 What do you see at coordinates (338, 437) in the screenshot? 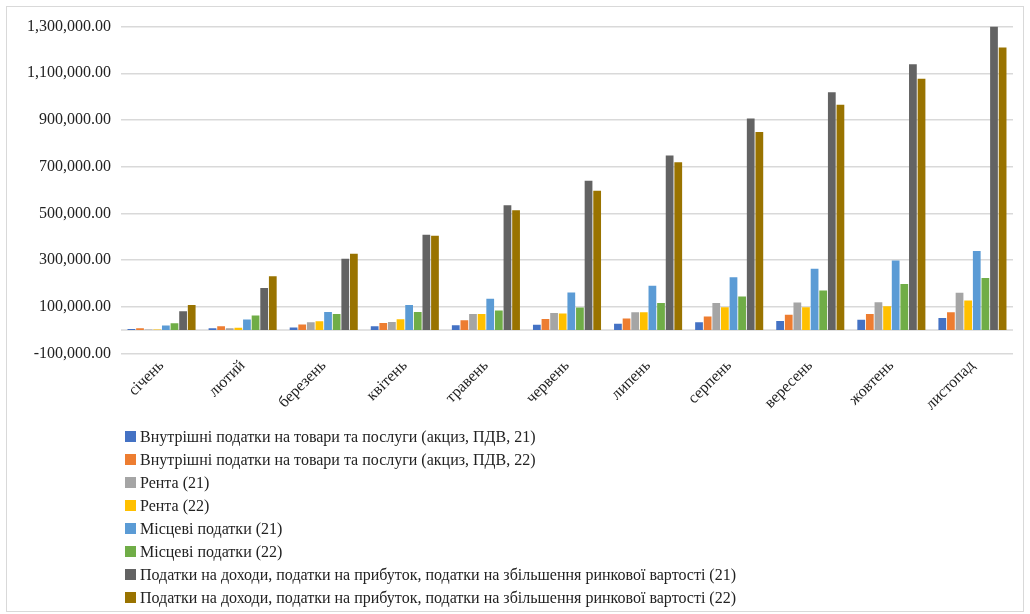
I see `legend-label: Внутрішні податки на товари та послуги (акциз, ПДВ, 21)` at bounding box center [338, 437].